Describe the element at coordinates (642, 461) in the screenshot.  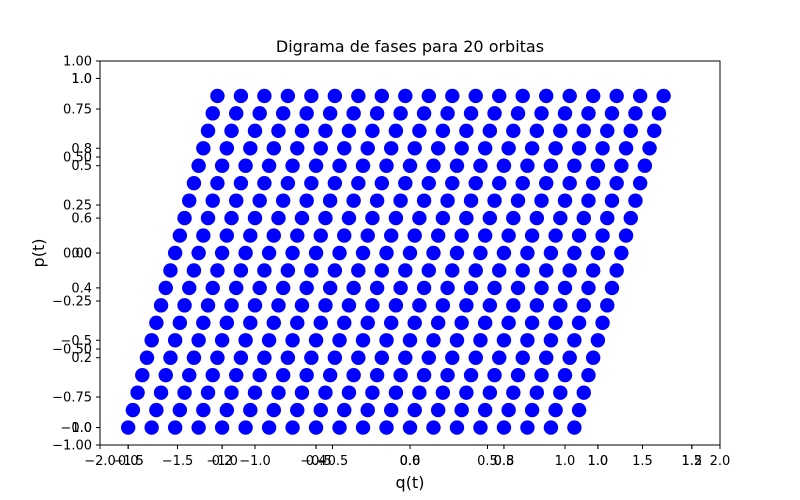
I see `x-tick-label: 1.5` at that location.